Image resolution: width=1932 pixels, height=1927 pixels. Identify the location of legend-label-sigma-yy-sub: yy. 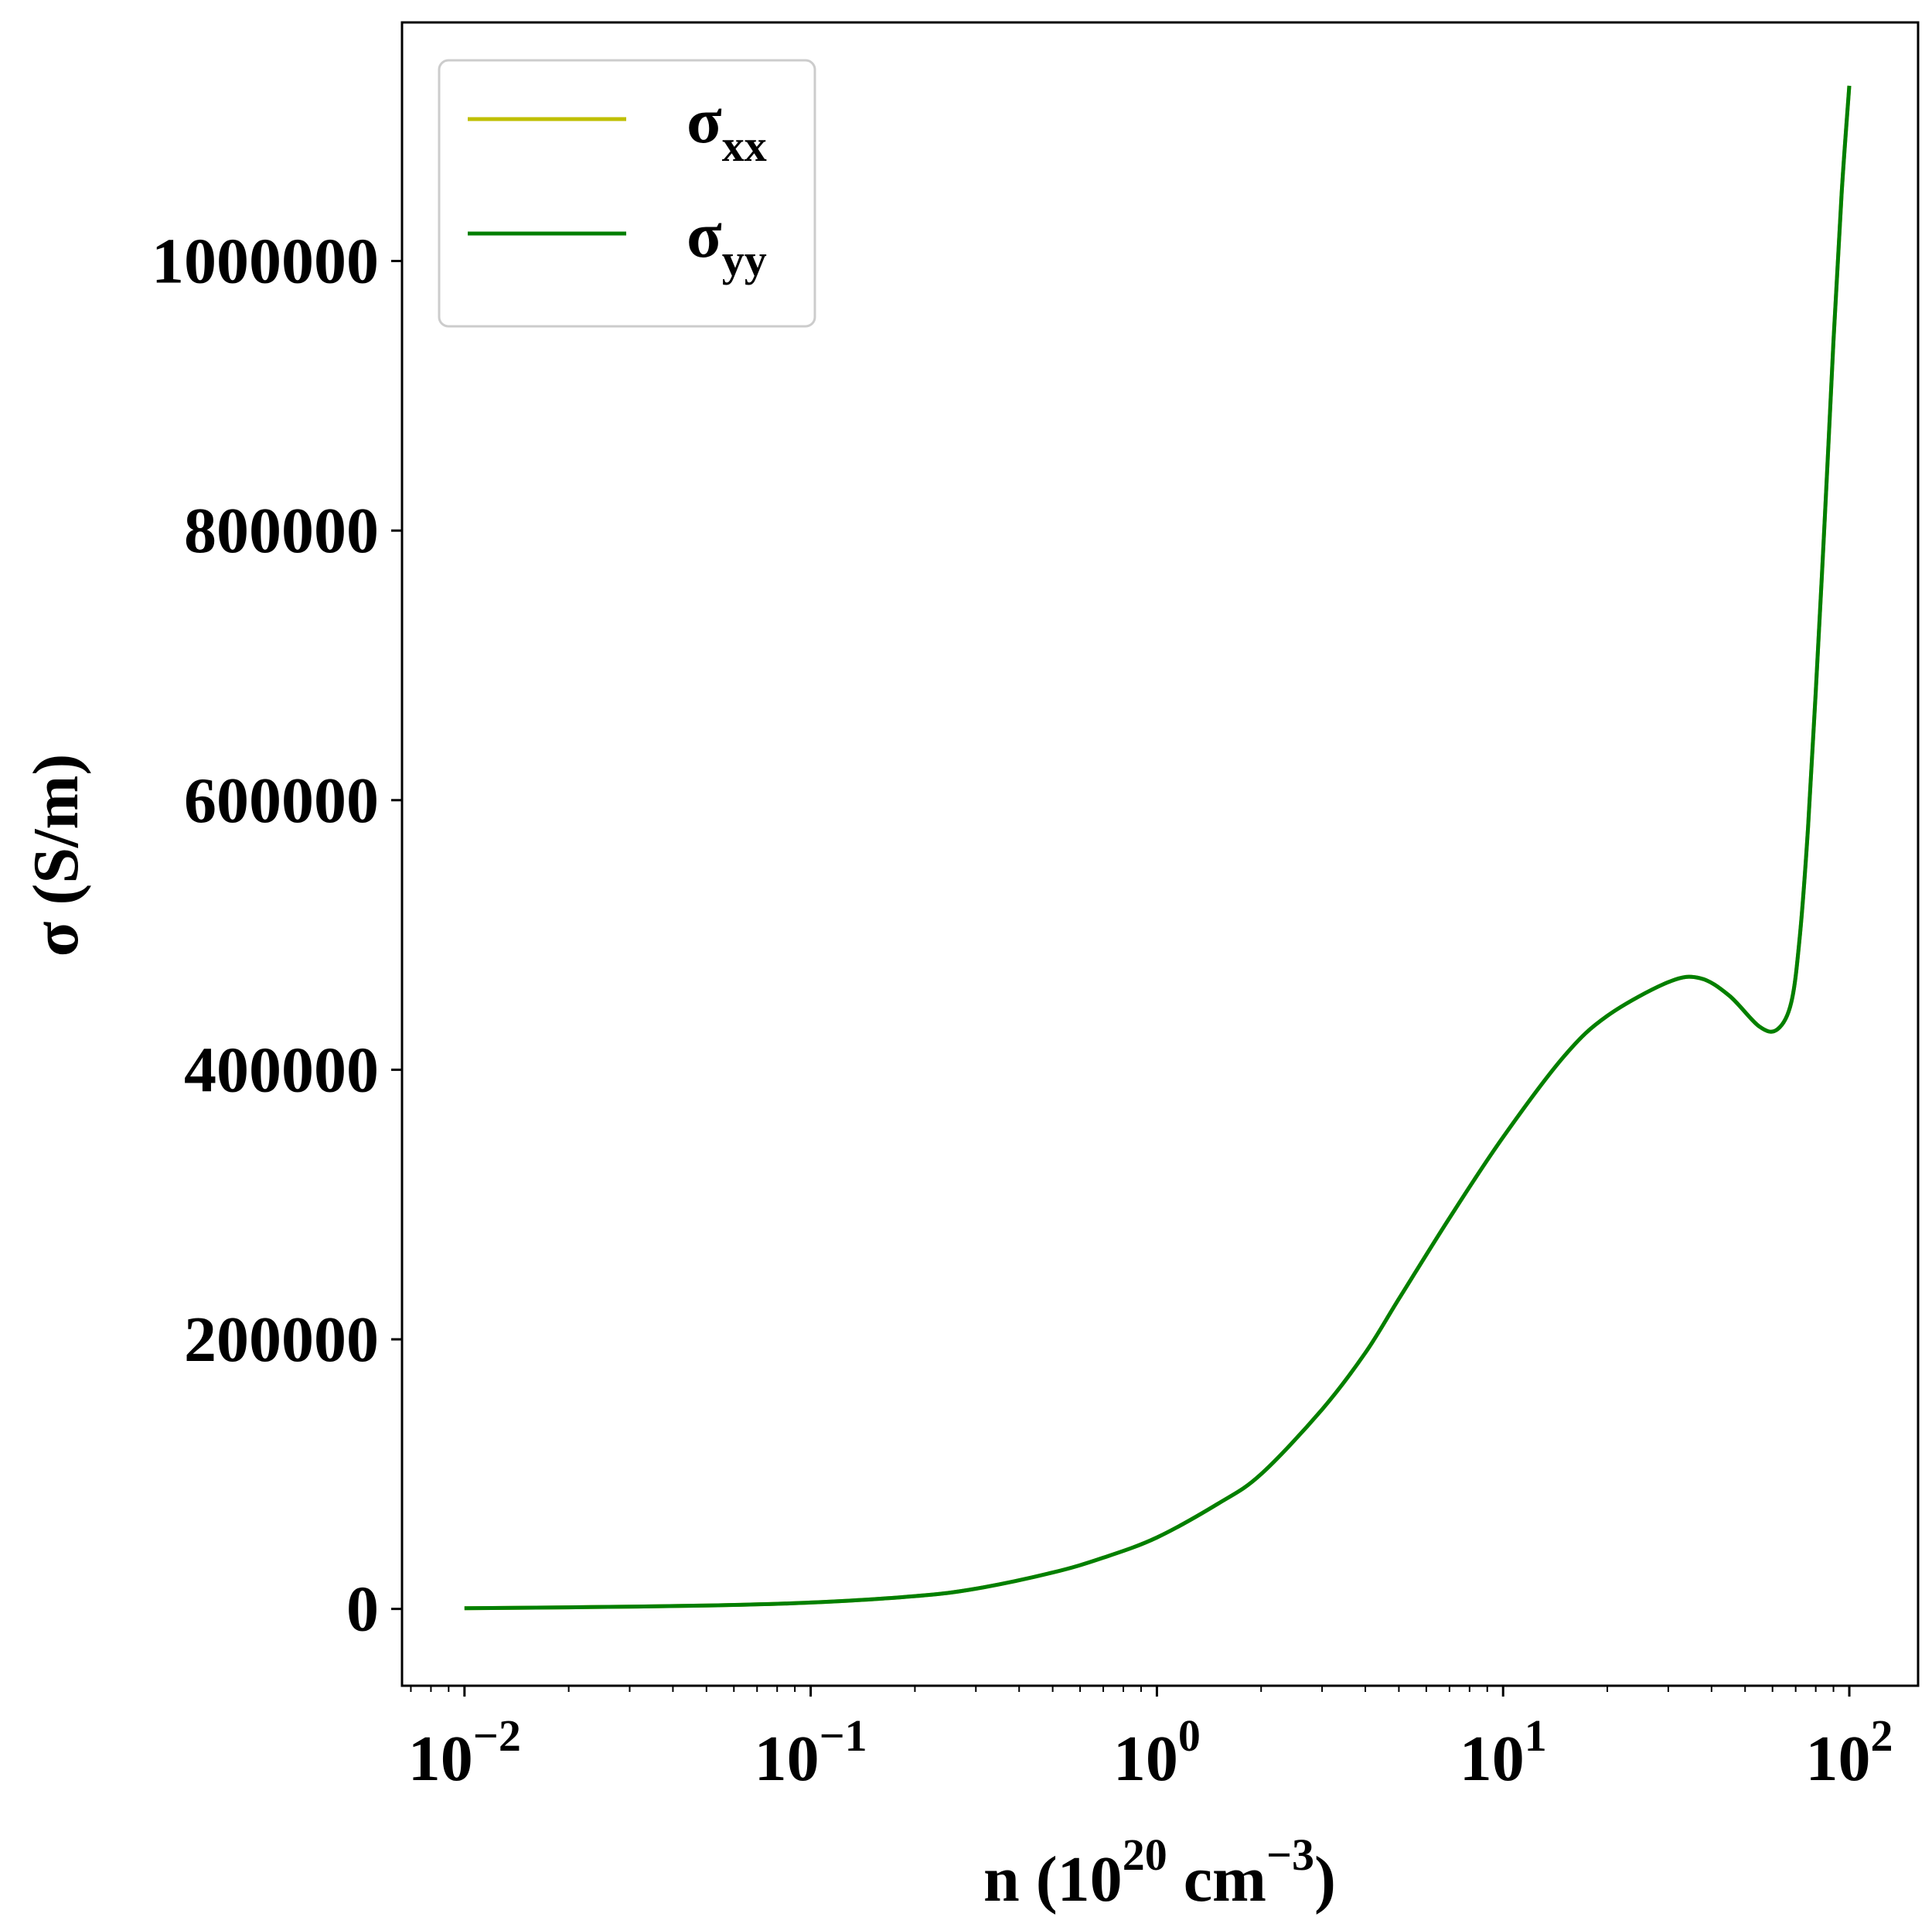
(744, 260).